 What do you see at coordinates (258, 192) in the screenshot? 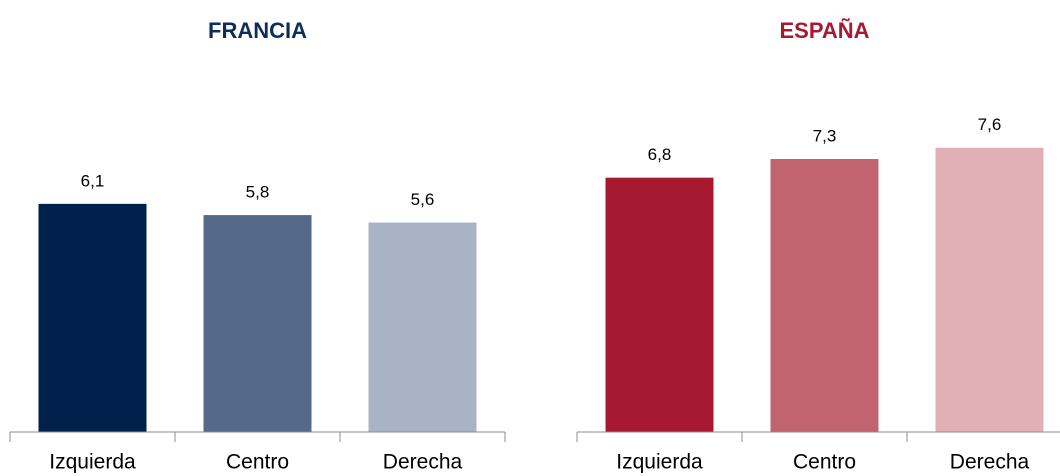
I see `value-label: 5,8` at bounding box center [258, 192].